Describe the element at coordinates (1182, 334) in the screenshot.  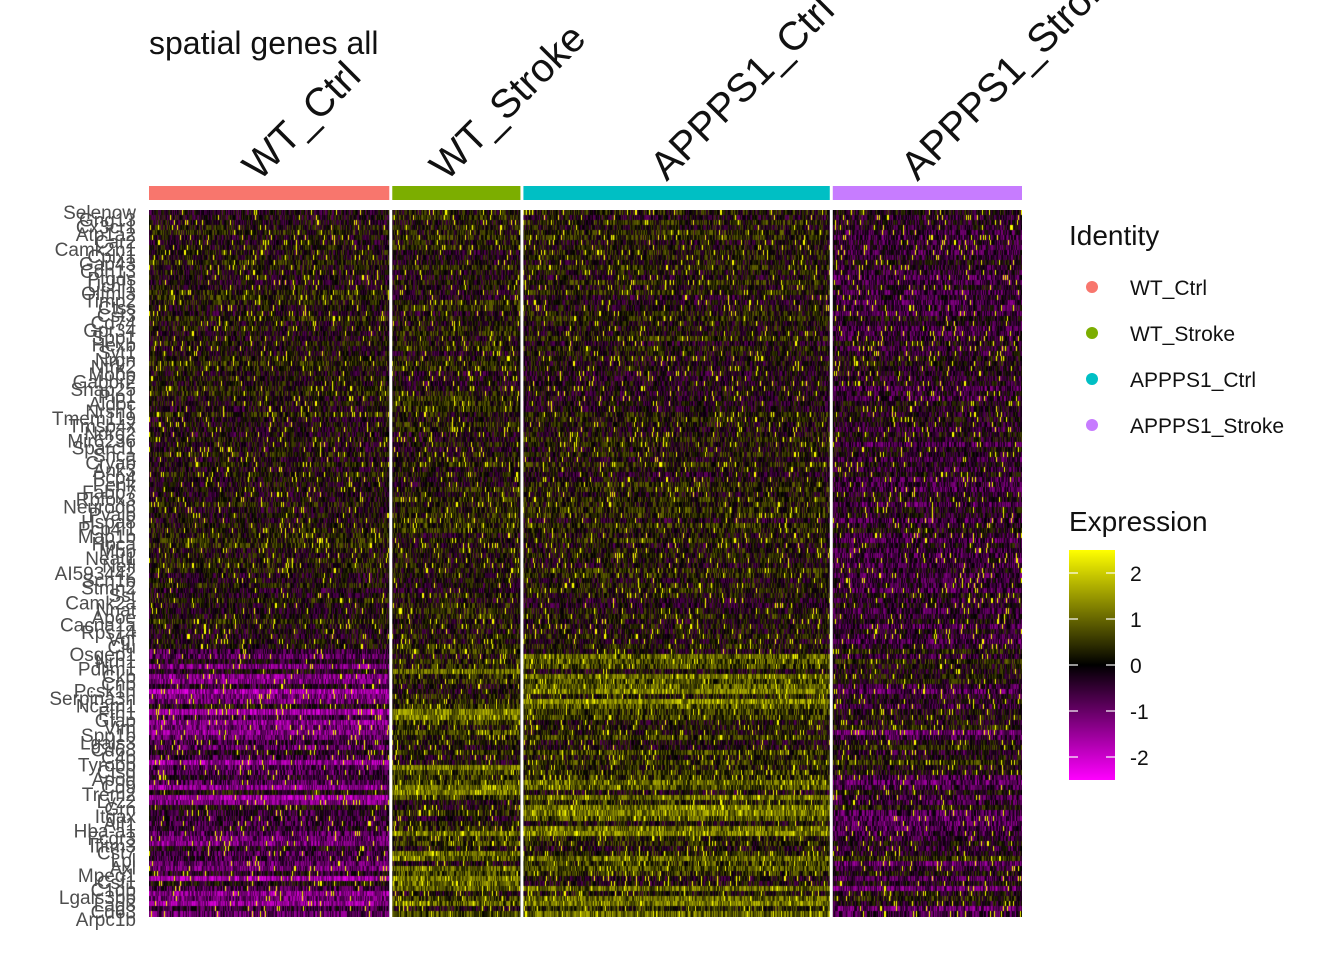
I see `legend-label: WT_Stroke` at that location.